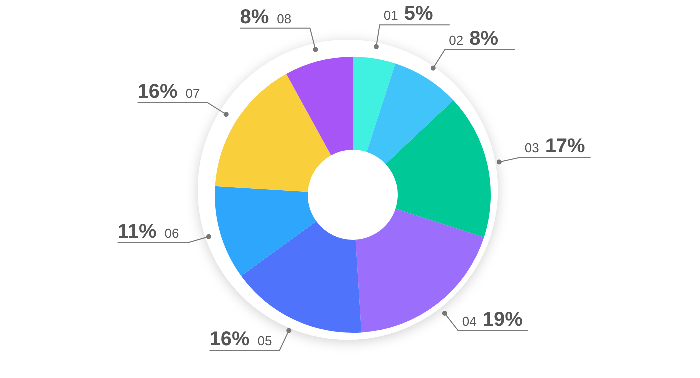 The width and height of the screenshot is (700, 378). What do you see at coordinates (469, 321) in the screenshot?
I see `slice-label: 04` at bounding box center [469, 321].